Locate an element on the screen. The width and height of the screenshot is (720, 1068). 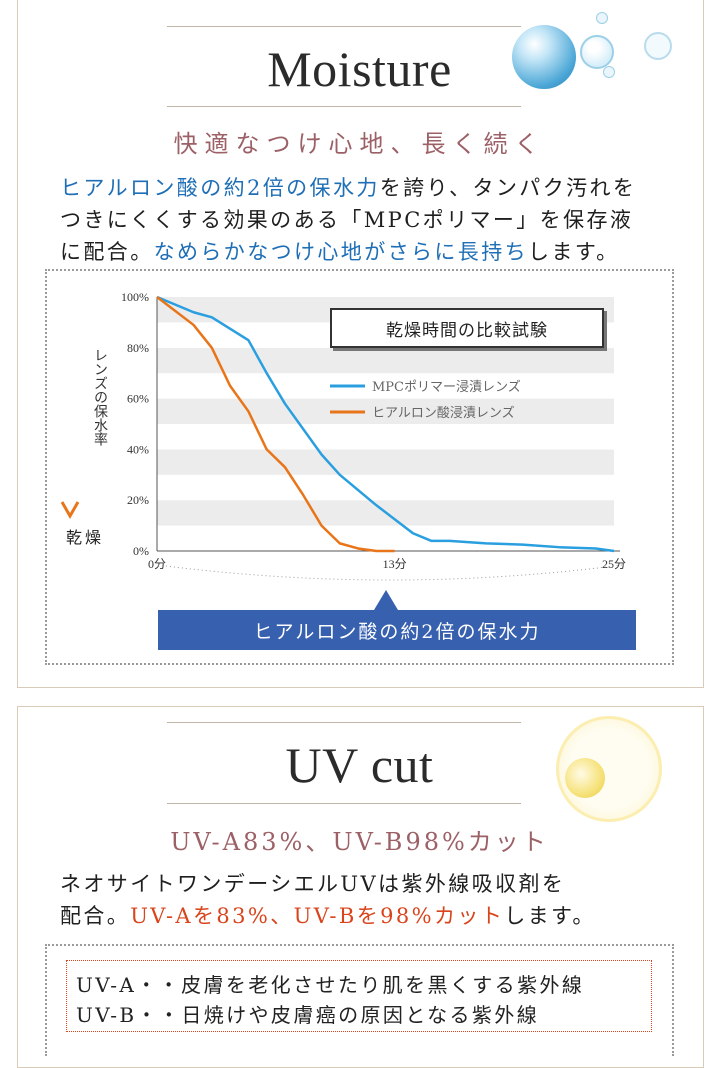
paragraph-line-1: ヒアルロン酸の約2倍の保水力を誇り、タンパク汚れを is located at coordinates (348, 188).